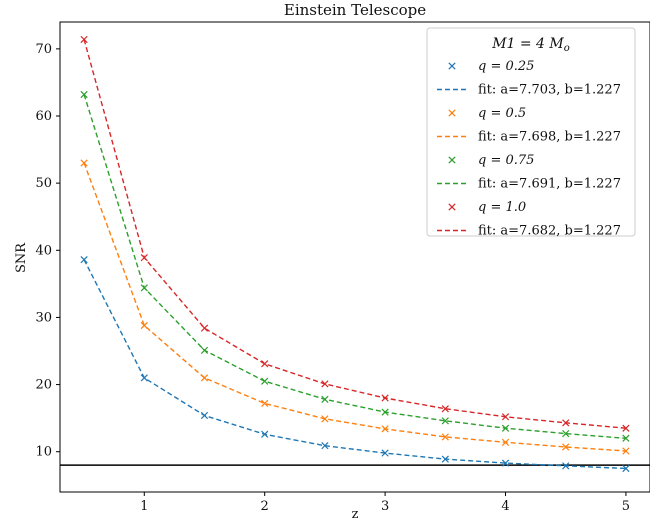 The width and height of the screenshot is (650, 522). Describe the element at coordinates (549, 231) in the screenshot. I see `legend-label: fit: a=7.682, b=1.227` at that location.